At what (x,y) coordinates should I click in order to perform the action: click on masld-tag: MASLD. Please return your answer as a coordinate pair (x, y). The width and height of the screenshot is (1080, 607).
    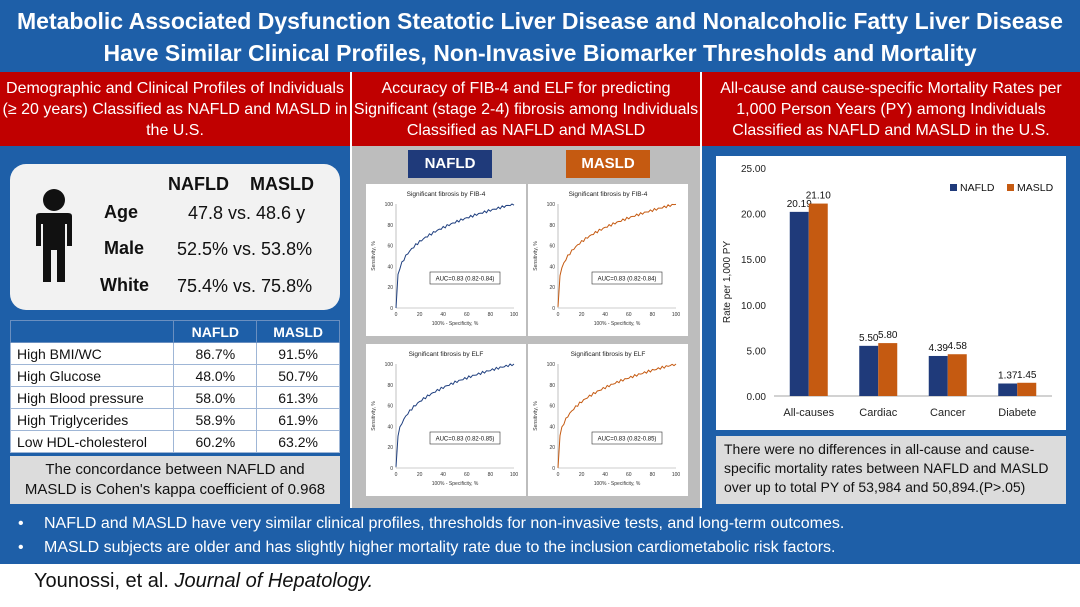
    Looking at the image, I should click on (608, 164).